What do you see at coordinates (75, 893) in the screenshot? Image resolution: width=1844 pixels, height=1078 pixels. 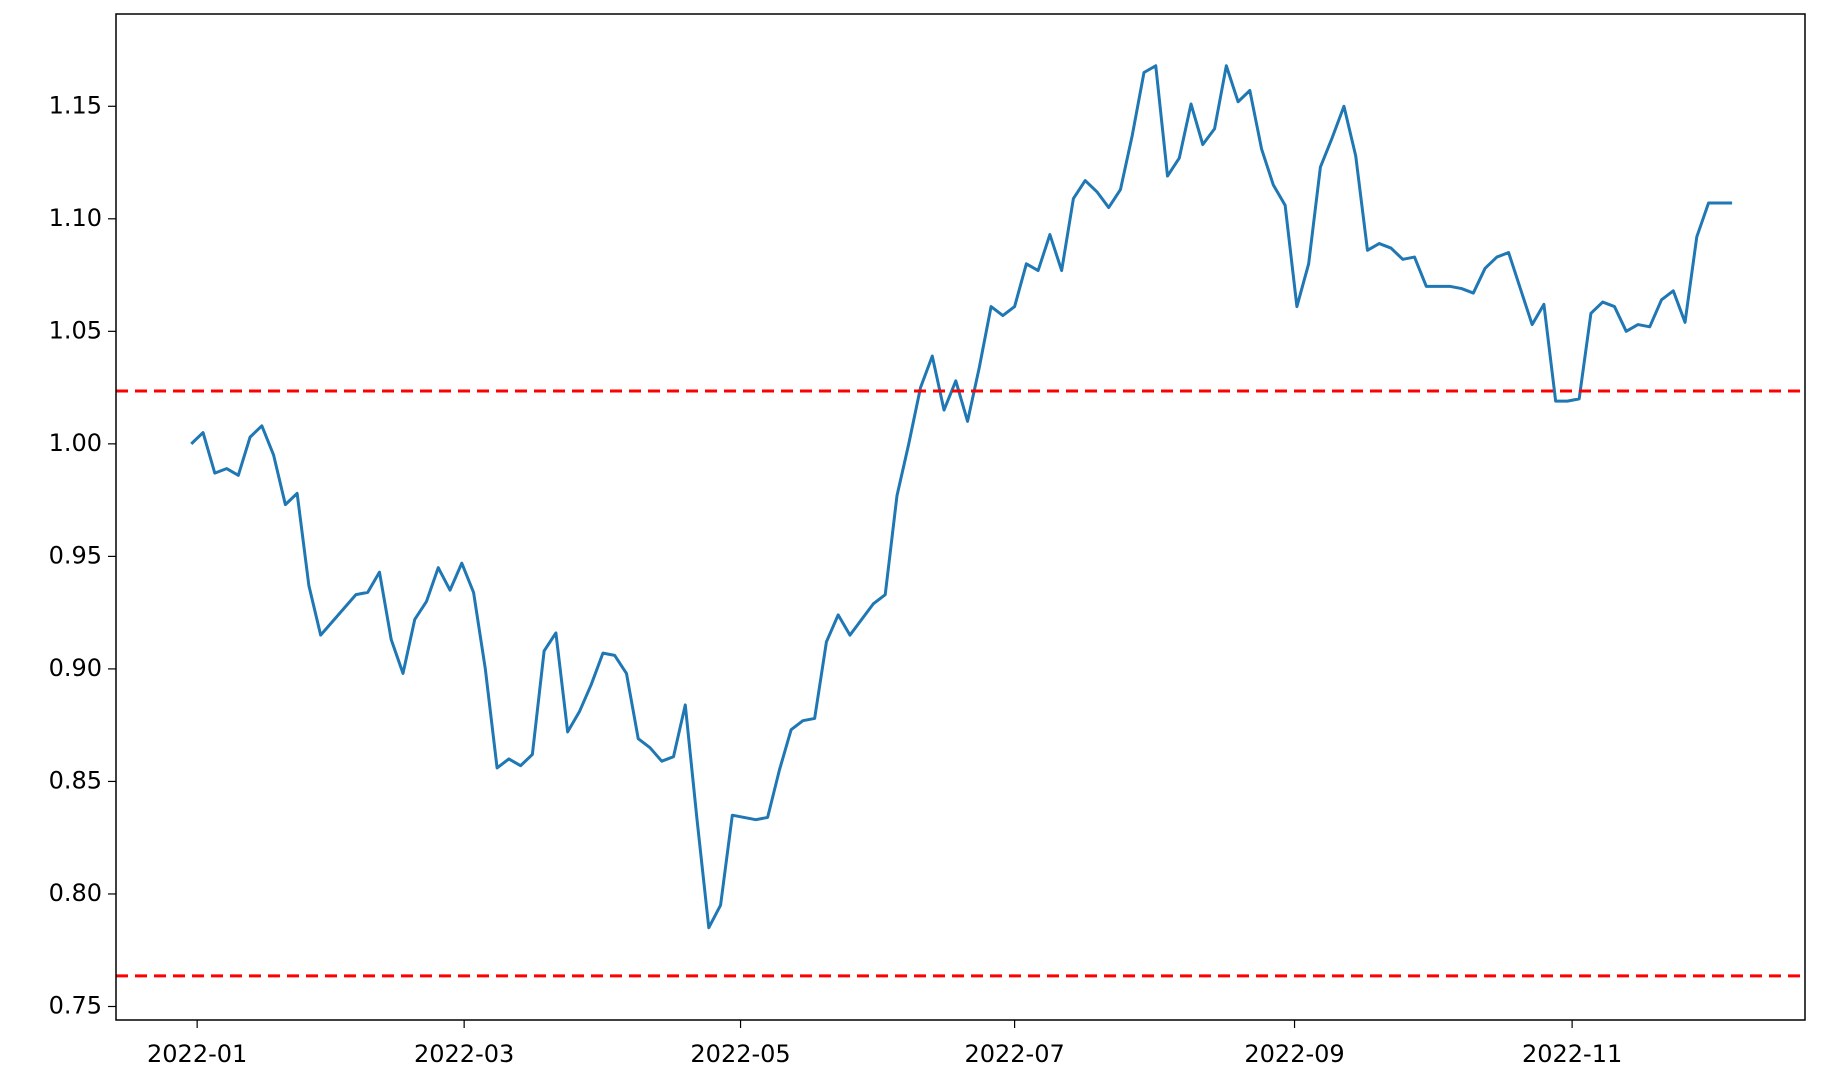 I see `y-tick-label: 0.80` at bounding box center [75, 893].